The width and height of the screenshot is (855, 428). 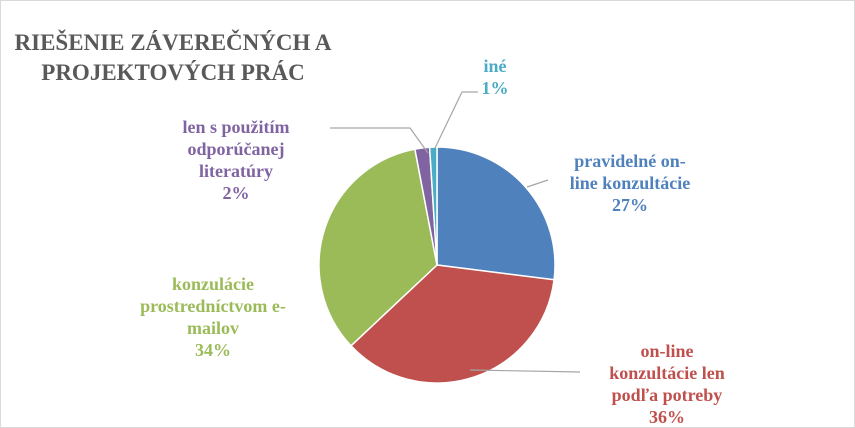 I want to click on slice-name: on-line konzultácie len podľa potreby, so click(x=667, y=373).